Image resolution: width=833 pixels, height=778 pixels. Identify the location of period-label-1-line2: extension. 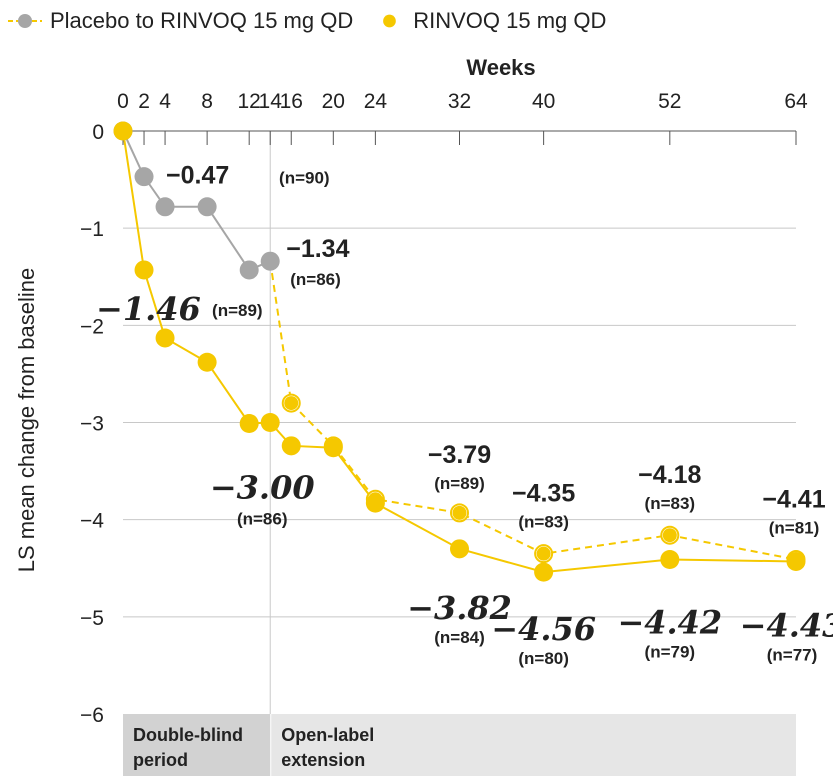
(323, 760).